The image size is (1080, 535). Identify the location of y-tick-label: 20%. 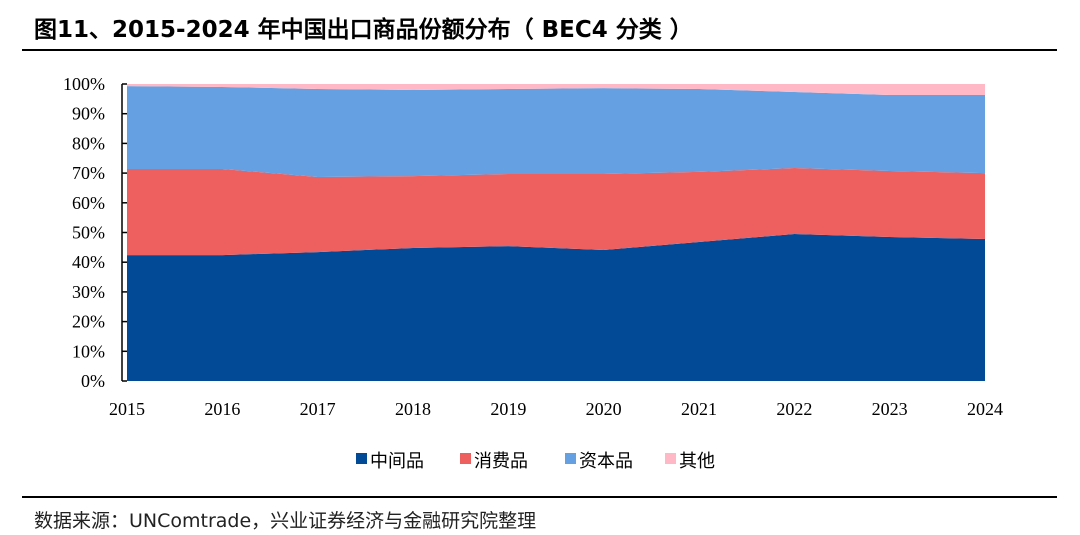
(88, 322).